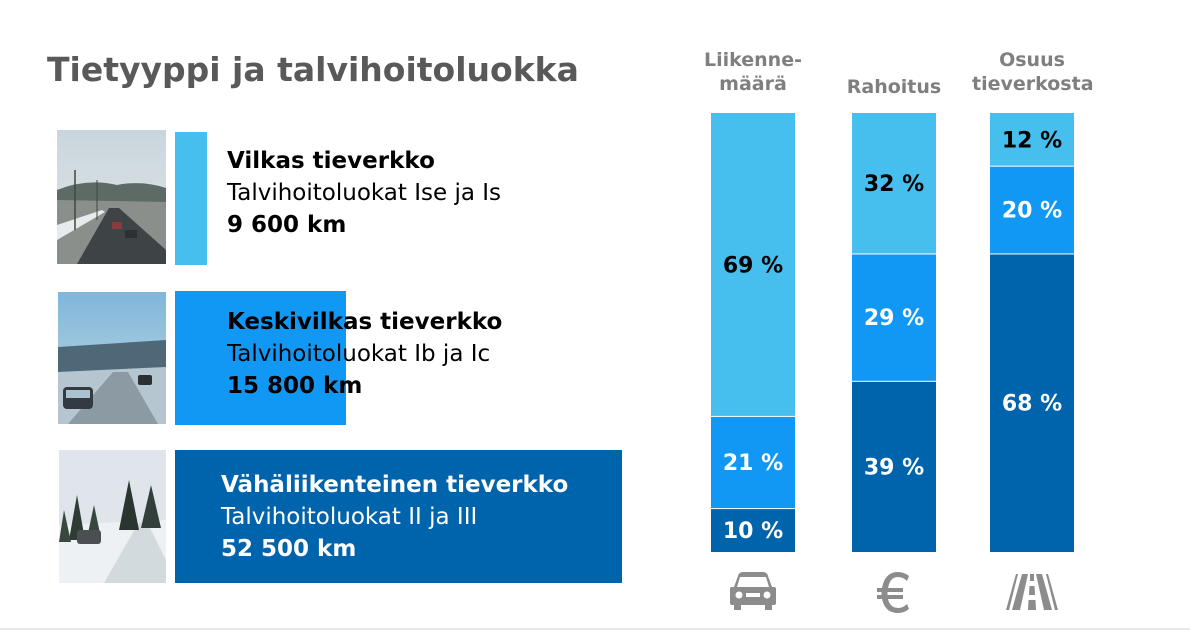 The width and height of the screenshot is (1190, 635). I want to click on data-label: 39 %, so click(894, 467).